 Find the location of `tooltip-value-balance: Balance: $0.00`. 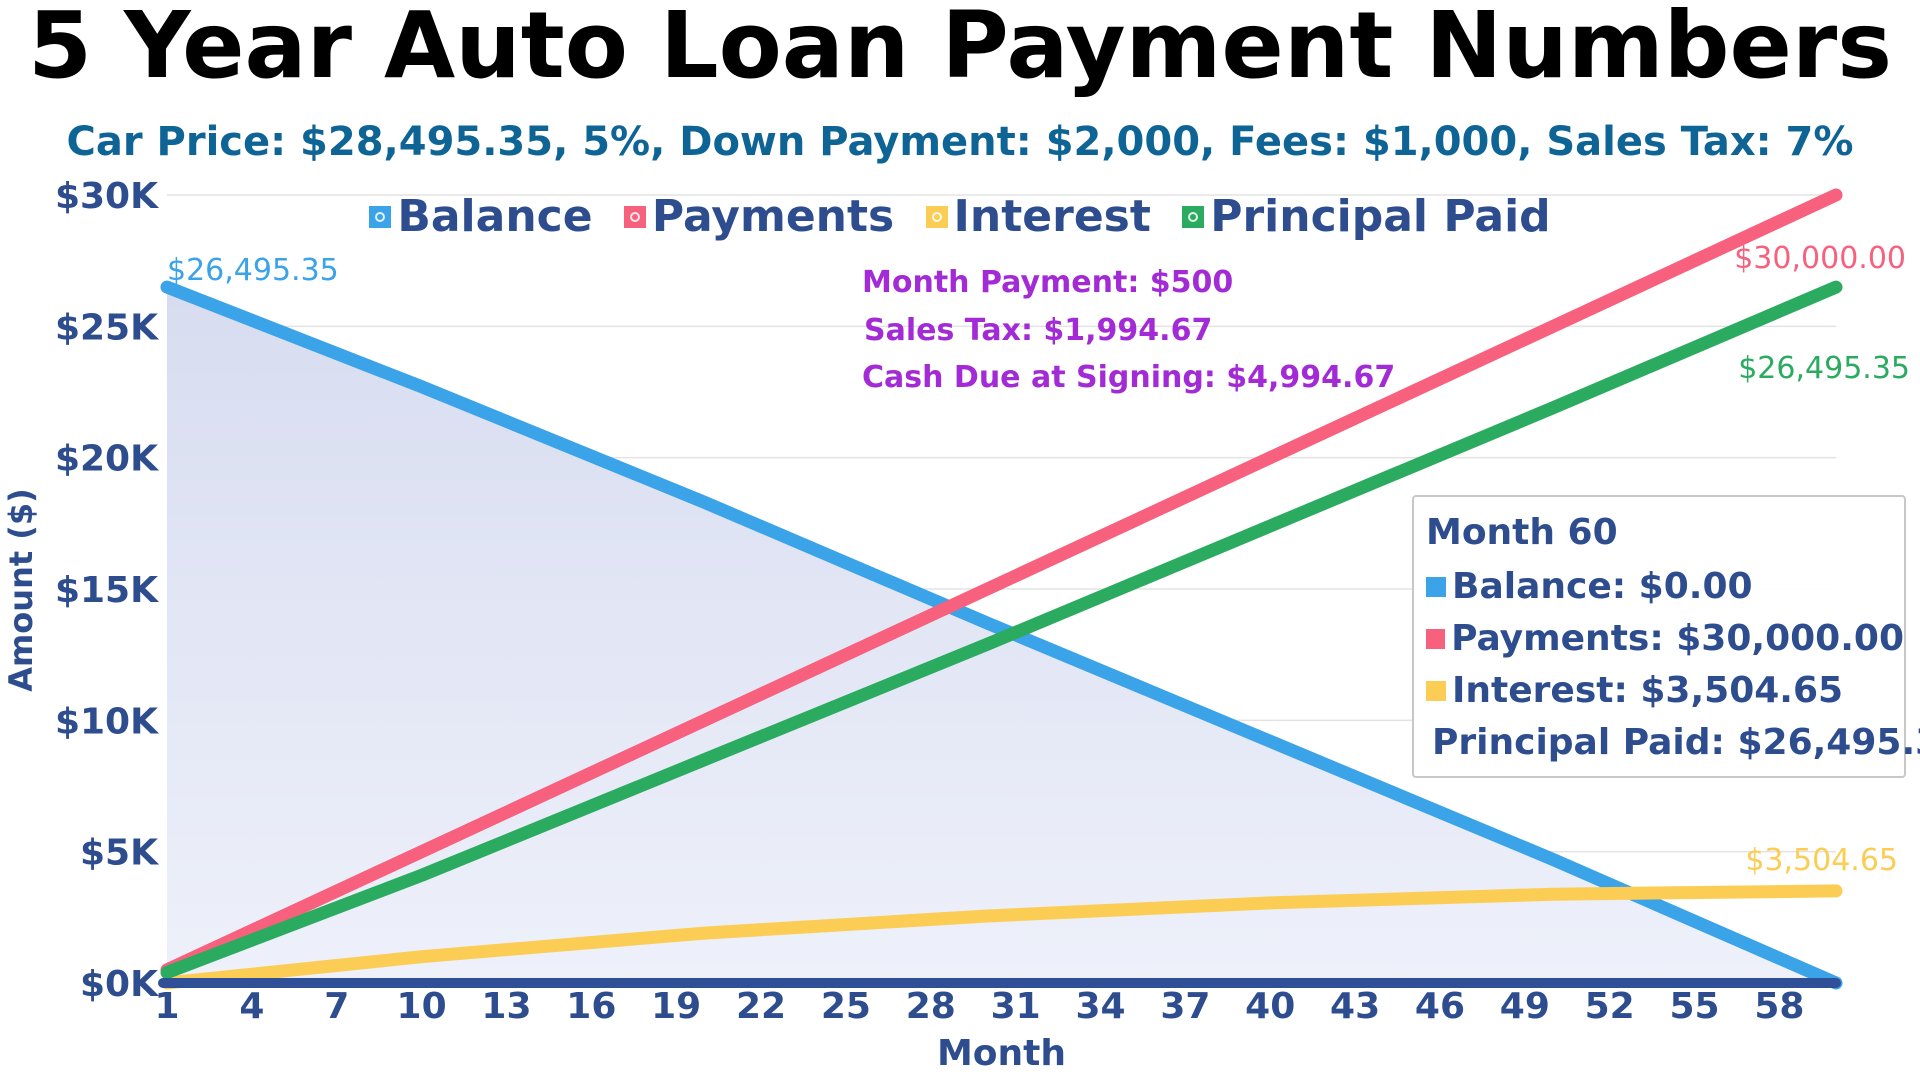

tooltip-value-balance: Balance: $0.00 is located at coordinates (1602, 586).